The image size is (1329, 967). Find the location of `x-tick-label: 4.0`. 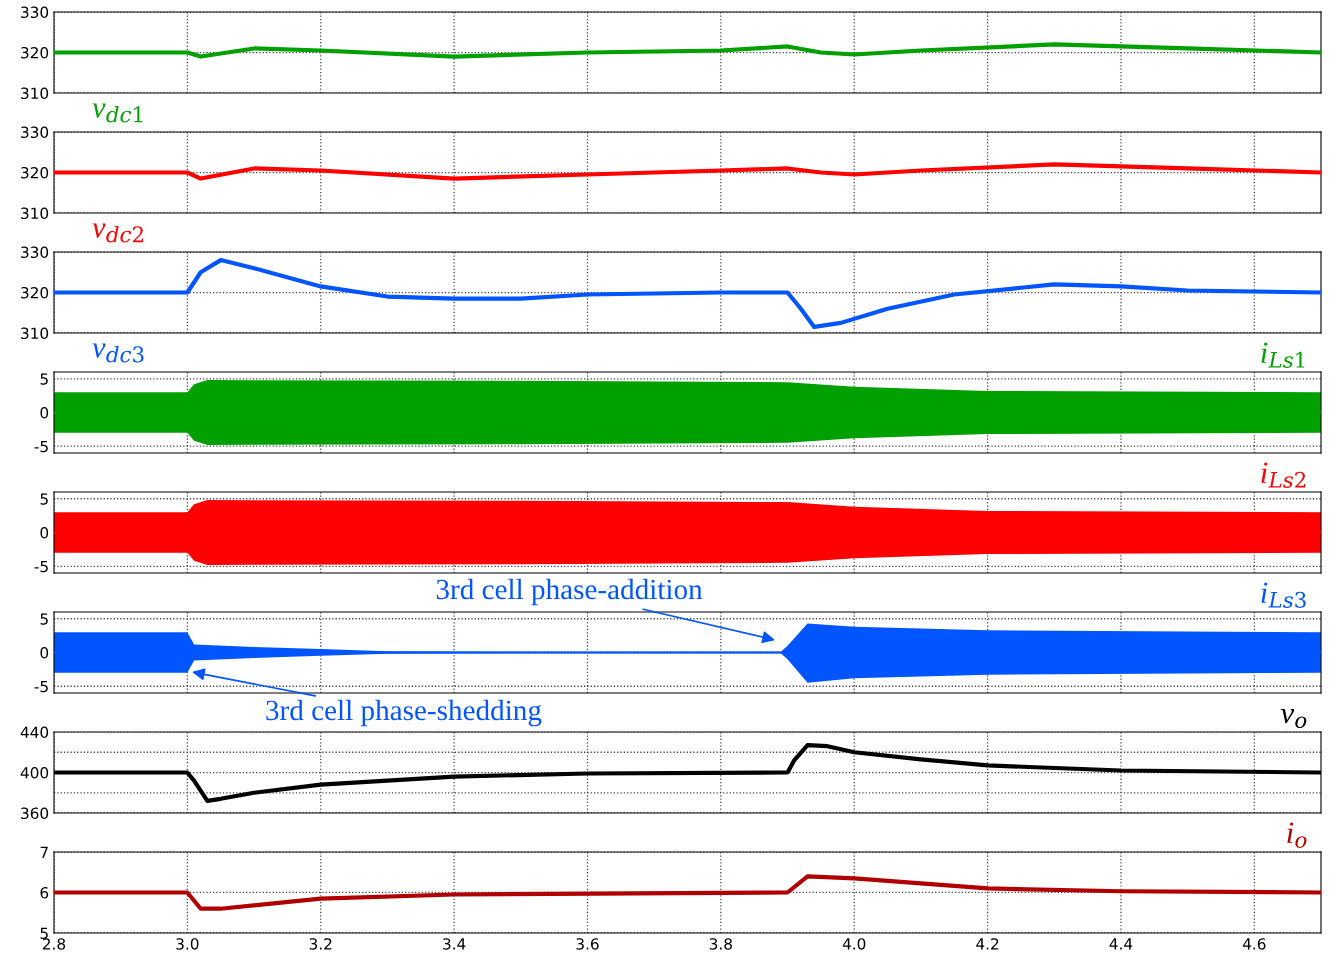

x-tick-label: 4.0 is located at coordinates (854, 944).